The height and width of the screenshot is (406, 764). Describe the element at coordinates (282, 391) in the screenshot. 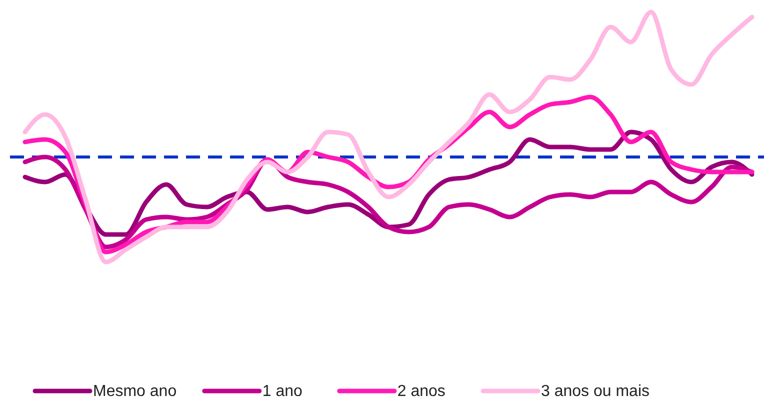

I see `legend-label: 1 ano` at that location.